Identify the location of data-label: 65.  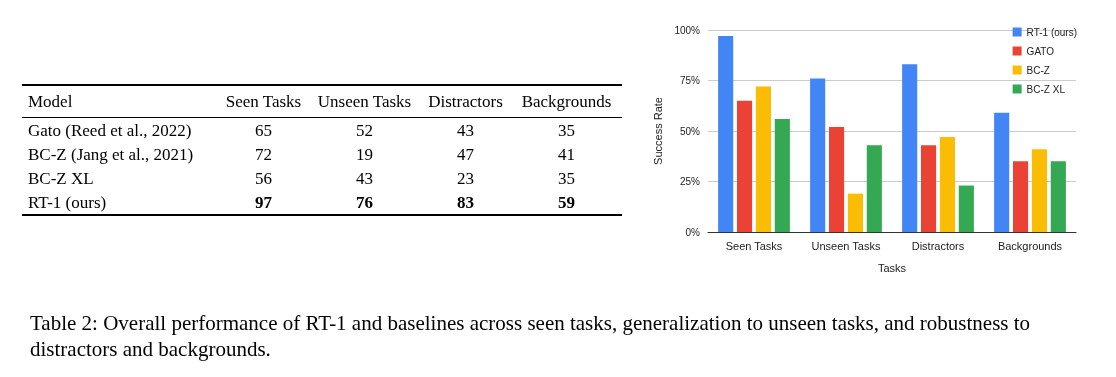
(263, 130).